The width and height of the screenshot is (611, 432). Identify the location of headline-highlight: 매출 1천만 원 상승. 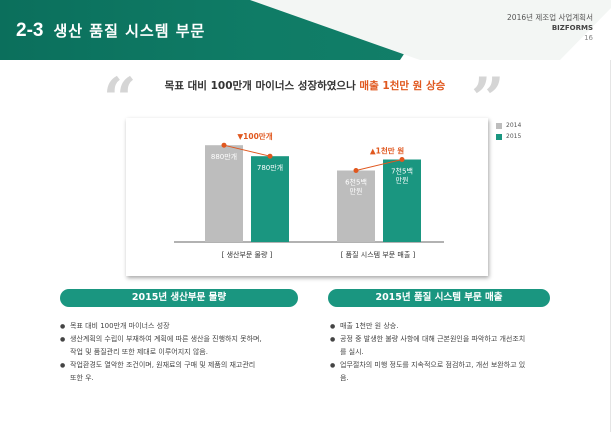
(402, 86).